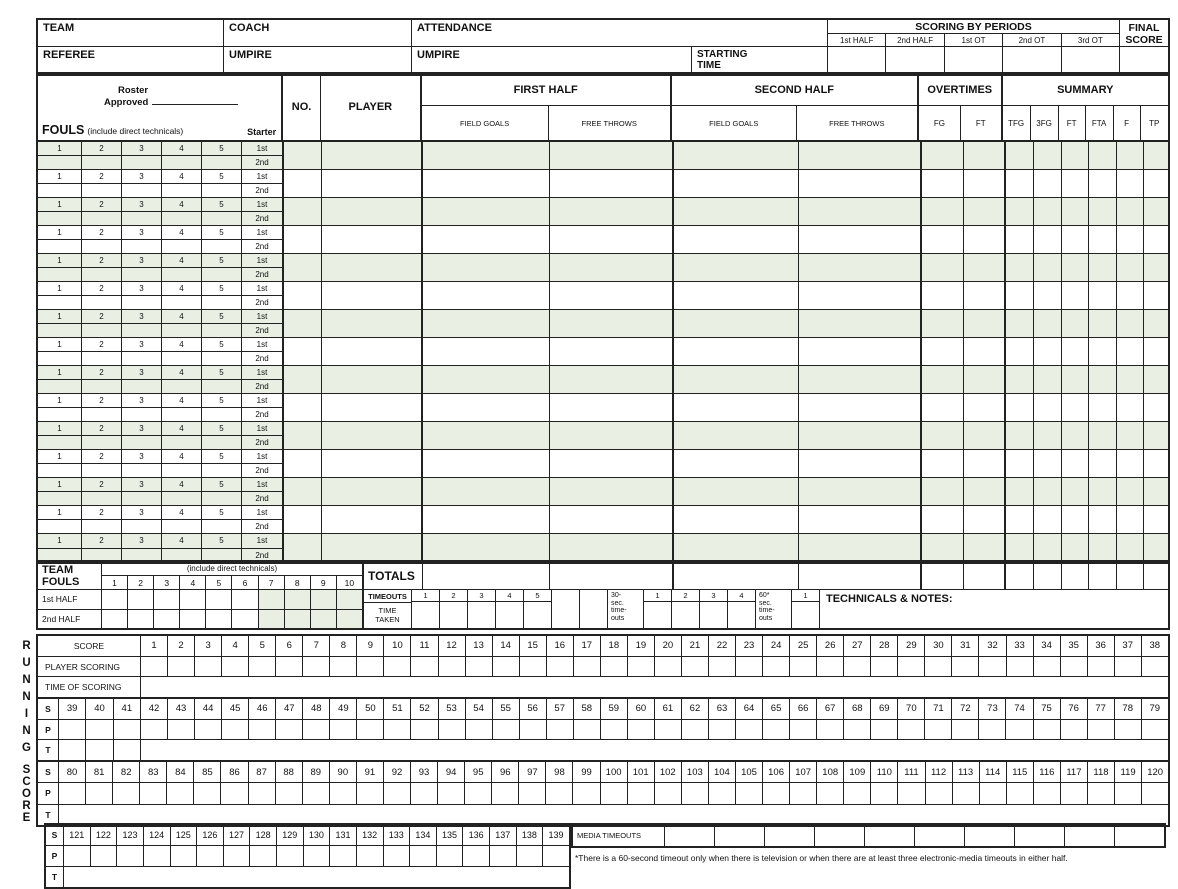 This screenshot has width=1178, height=889. What do you see at coordinates (160, 289) in the screenshot?
I see `fouls-subrow: 1 2 3 4 5 1st` at bounding box center [160, 289].